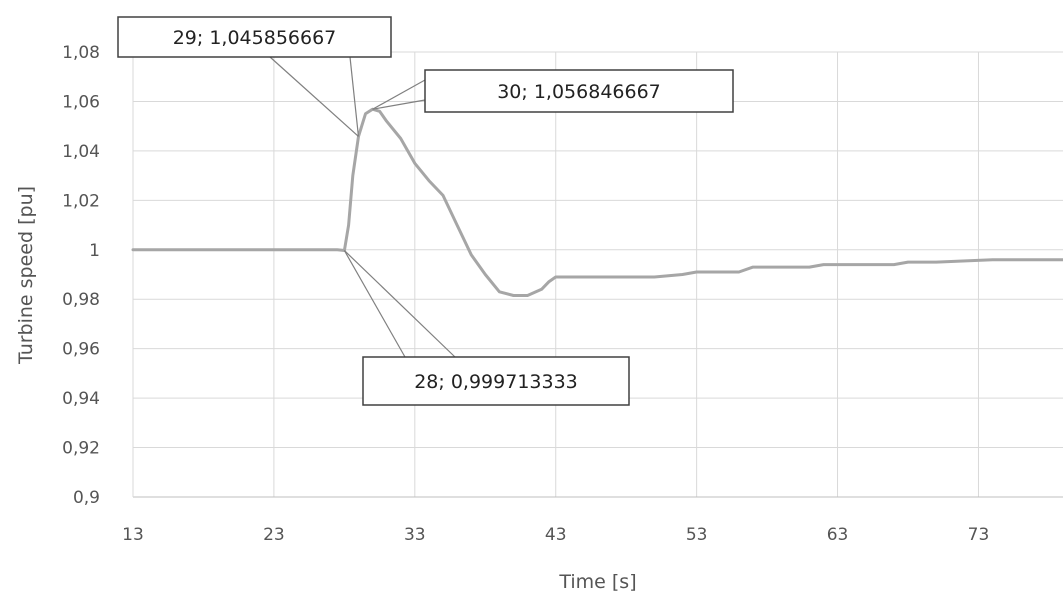 The image size is (1063, 601). I want to click on x-tick-label: 73, so click(979, 535).